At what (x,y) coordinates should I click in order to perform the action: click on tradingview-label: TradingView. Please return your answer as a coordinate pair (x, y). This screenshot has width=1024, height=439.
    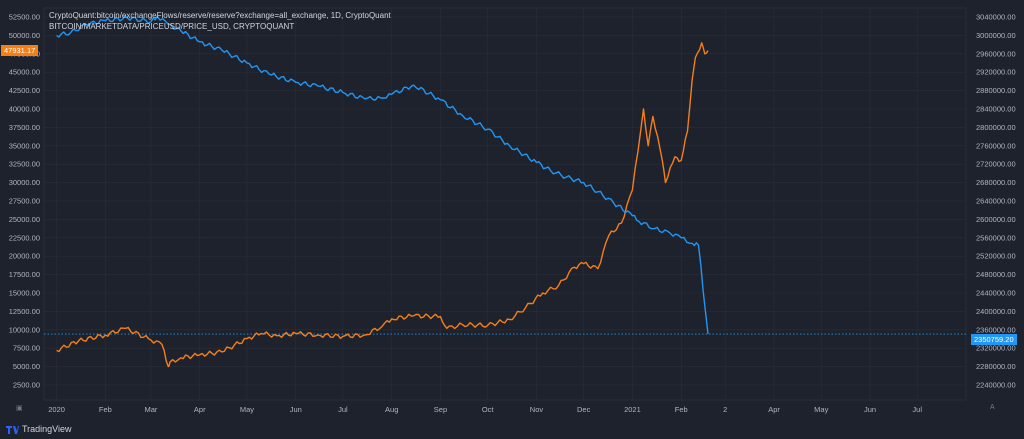
    Looking at the image, I should click on (47, 429).